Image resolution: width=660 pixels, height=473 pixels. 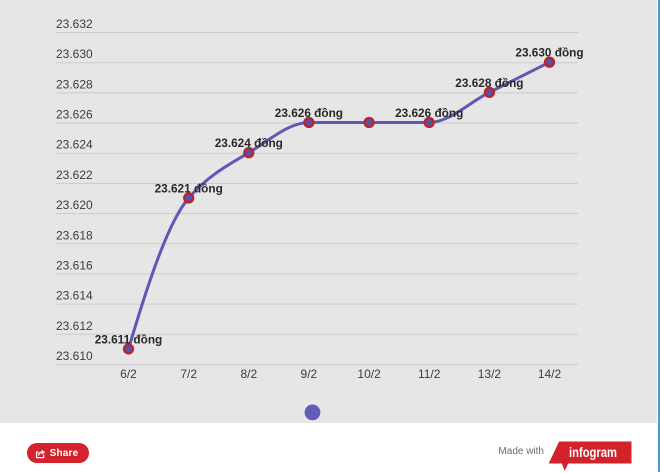 I want to click on svg-text: 23.628 đồng, so click(x=489, y=83).